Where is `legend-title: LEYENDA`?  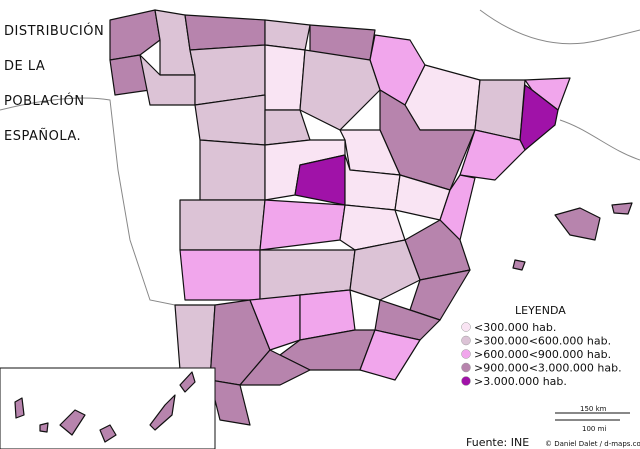
legend-title: LEYENDA is located at coordinates (540, 310).